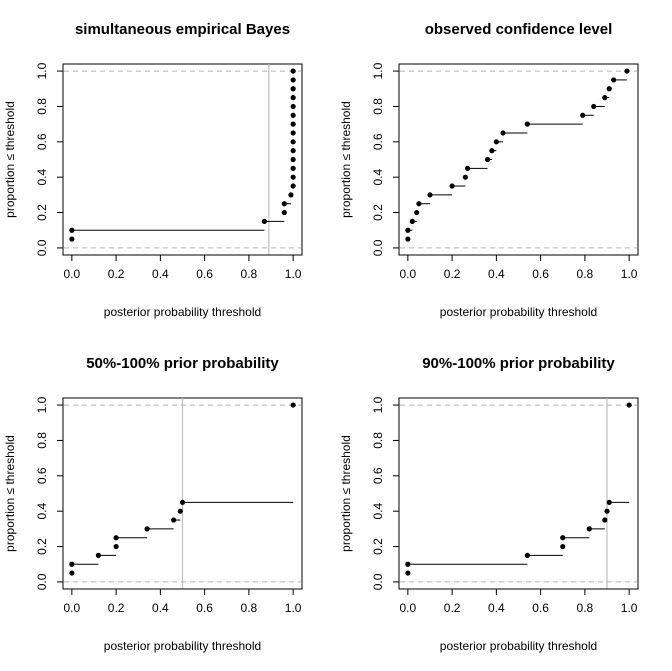 The image size is (672, 671). I want to click on chart-title: simultaneous empirical Bayes, so click(182, 29).